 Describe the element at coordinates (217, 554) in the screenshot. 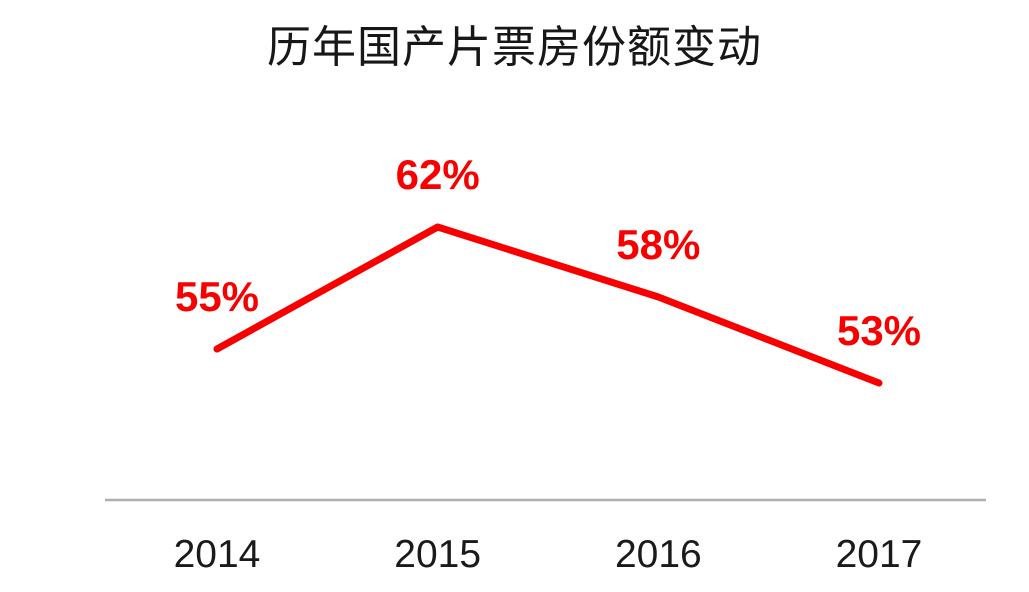

I see `x-axis-tick-label: 2014` at that location.